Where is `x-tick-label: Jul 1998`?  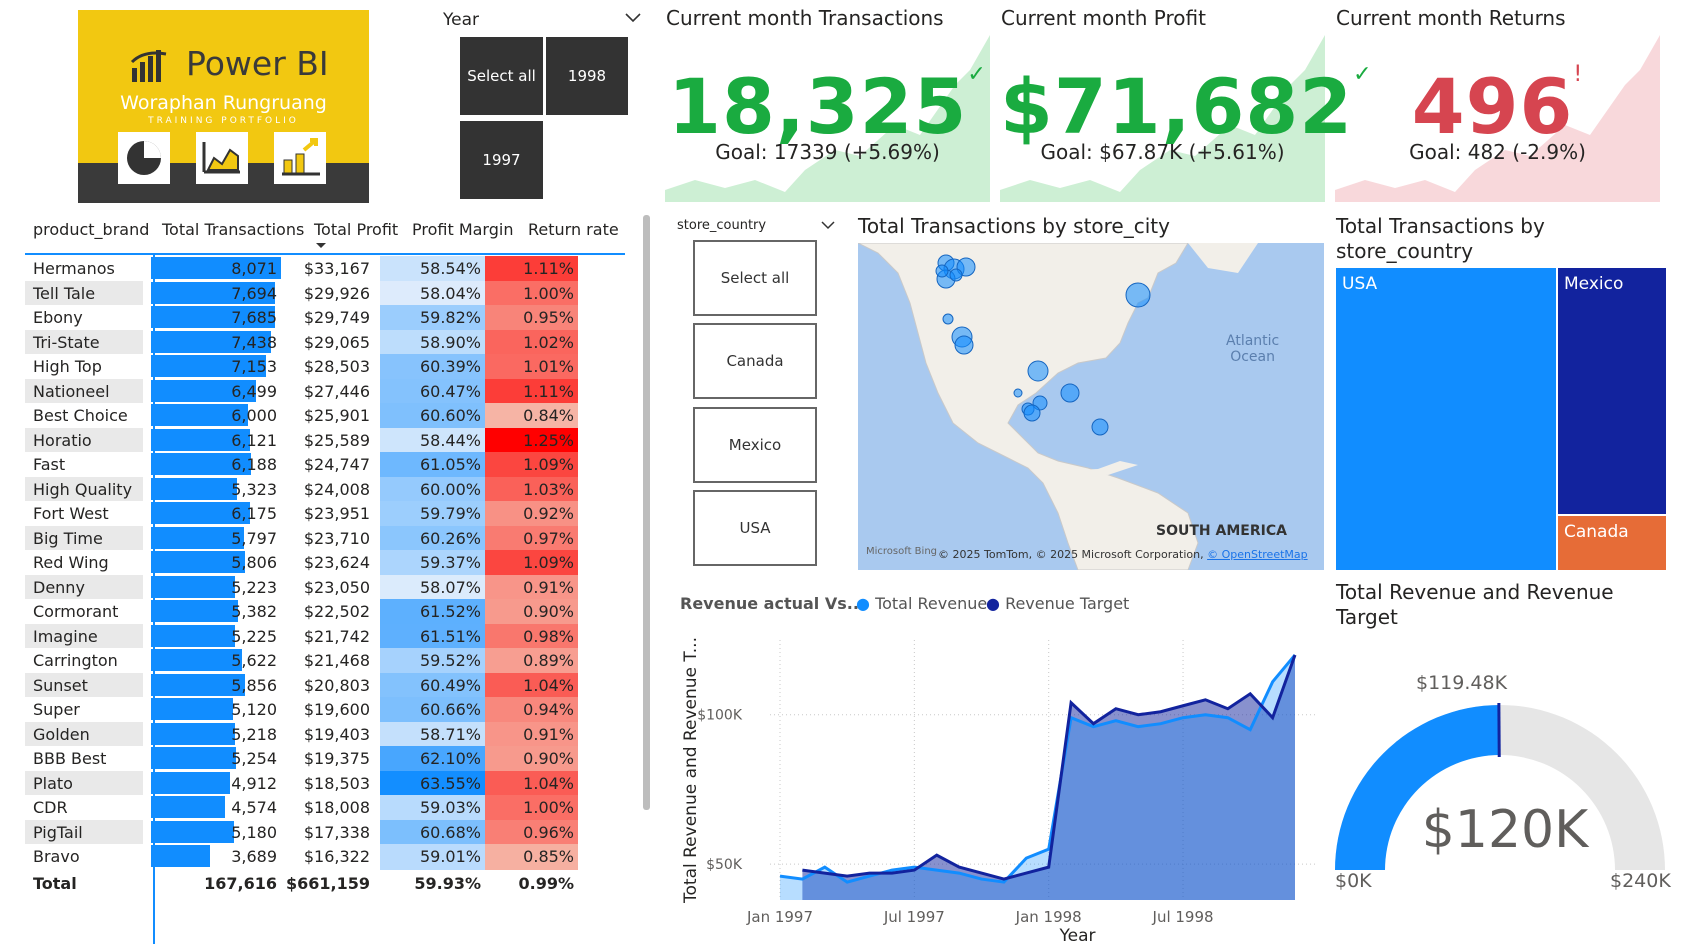 x-tick-label: Jul 1998 is located at coordinates (1183, 917).